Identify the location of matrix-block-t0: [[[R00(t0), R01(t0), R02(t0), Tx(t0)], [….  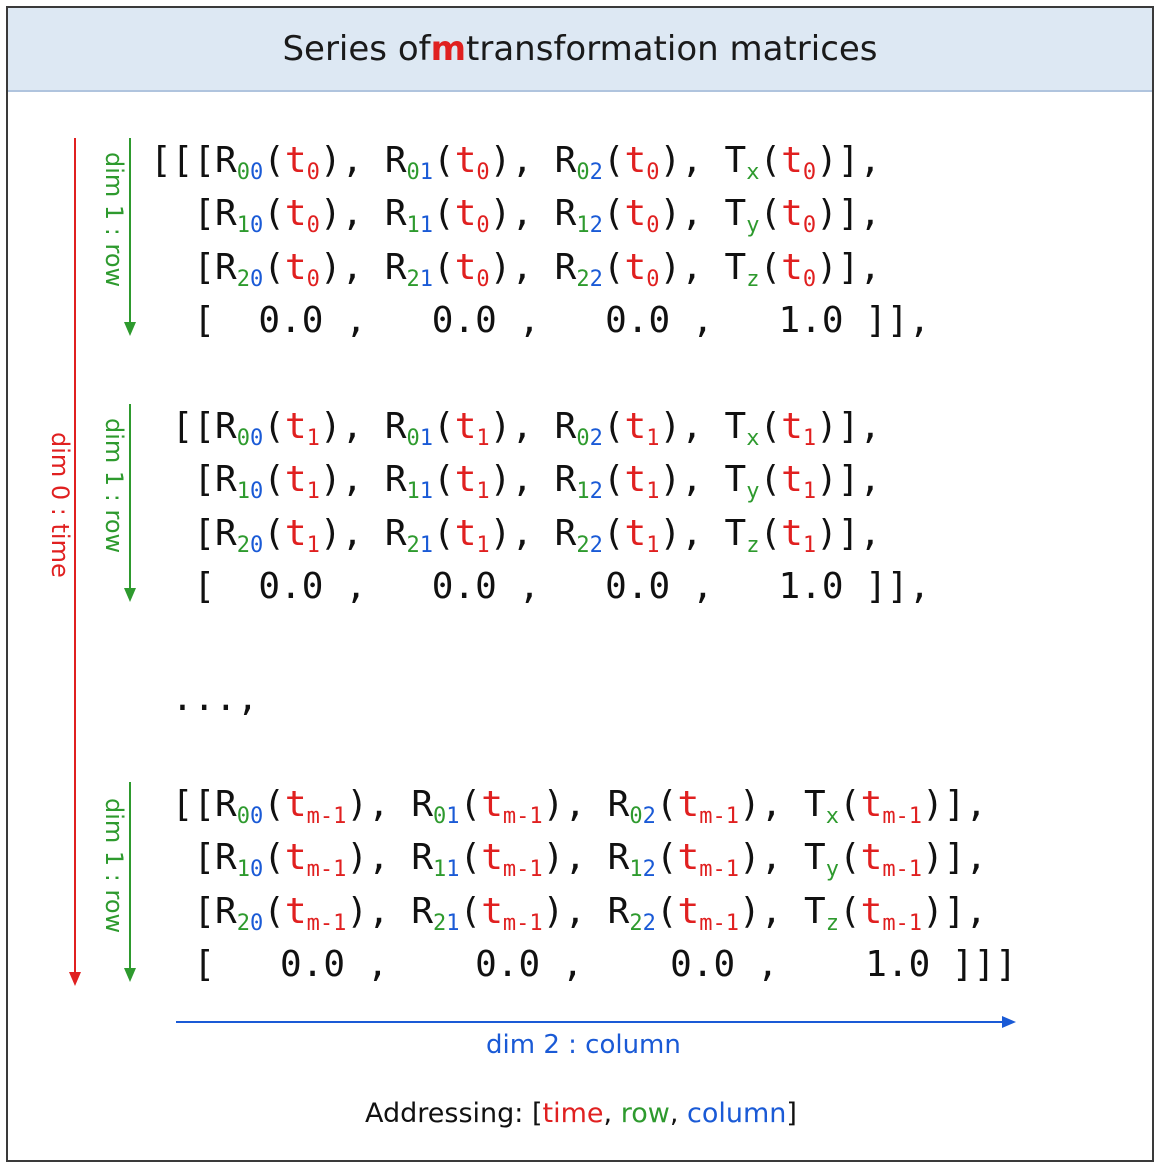
(540, 240).